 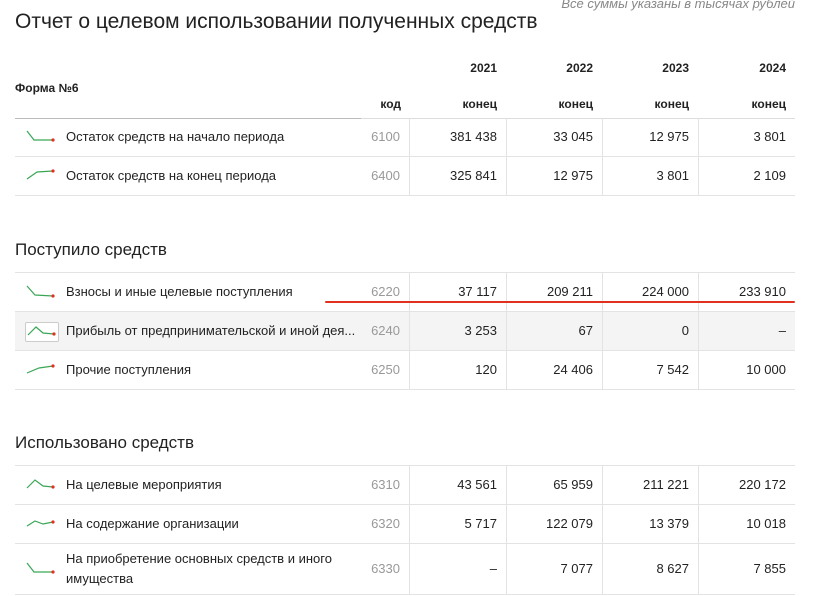 What do you see at coordinates (47, 88) in the screenshot?
I see `form-label: Форма №6` at bounding box center [47, 88].